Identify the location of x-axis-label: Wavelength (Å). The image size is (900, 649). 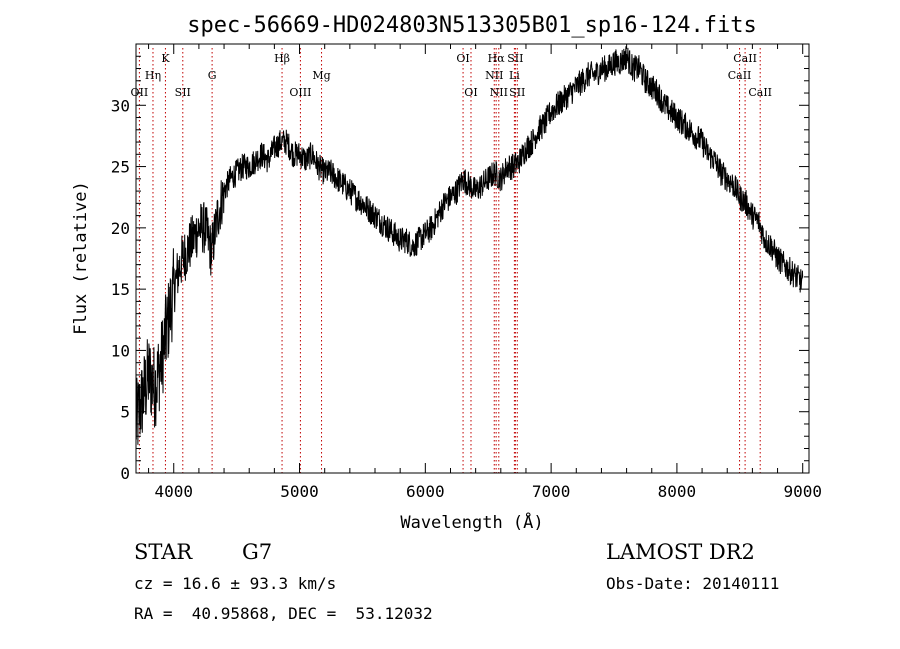
(471, 522).